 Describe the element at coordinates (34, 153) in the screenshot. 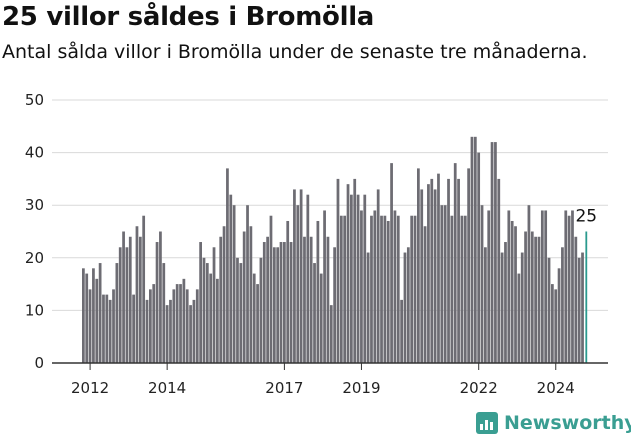

I see `y-tick-label: 40` at that location.